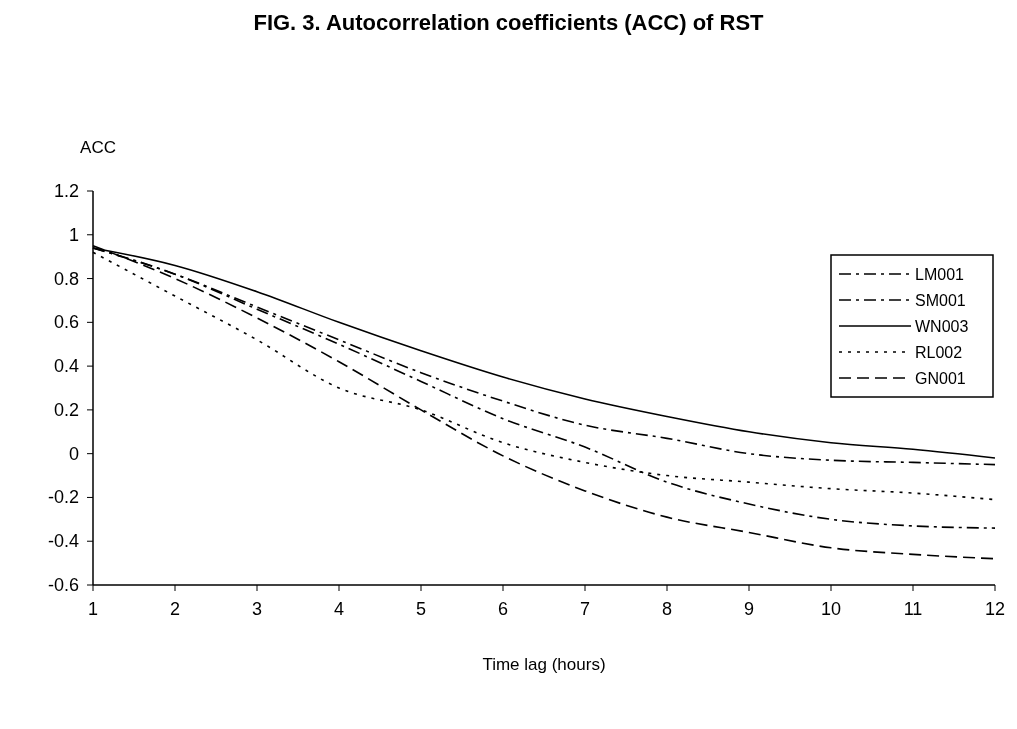 The height and width of the screenshot is (729, 1017). What do you see at coordinates (63, 541) in the screenshot?
I see `y-tick-label: -0.4` at bounding box center [63, 541].